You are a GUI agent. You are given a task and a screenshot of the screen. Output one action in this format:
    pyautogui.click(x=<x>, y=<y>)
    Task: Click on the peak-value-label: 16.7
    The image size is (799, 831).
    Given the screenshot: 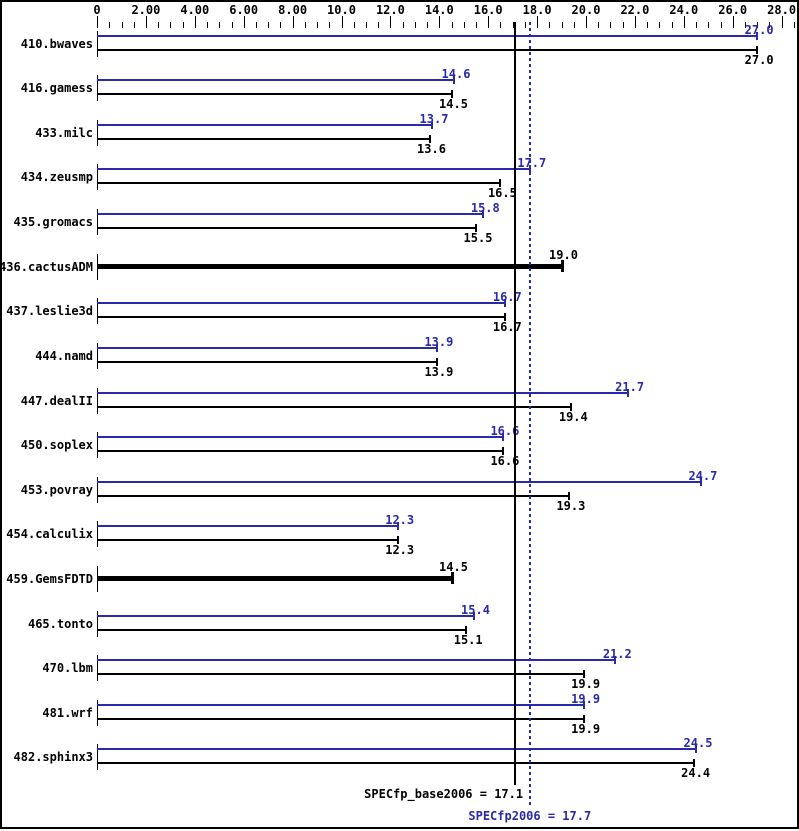 What is the action you would take?
    pyautogui.click(x=507, y=297)
    